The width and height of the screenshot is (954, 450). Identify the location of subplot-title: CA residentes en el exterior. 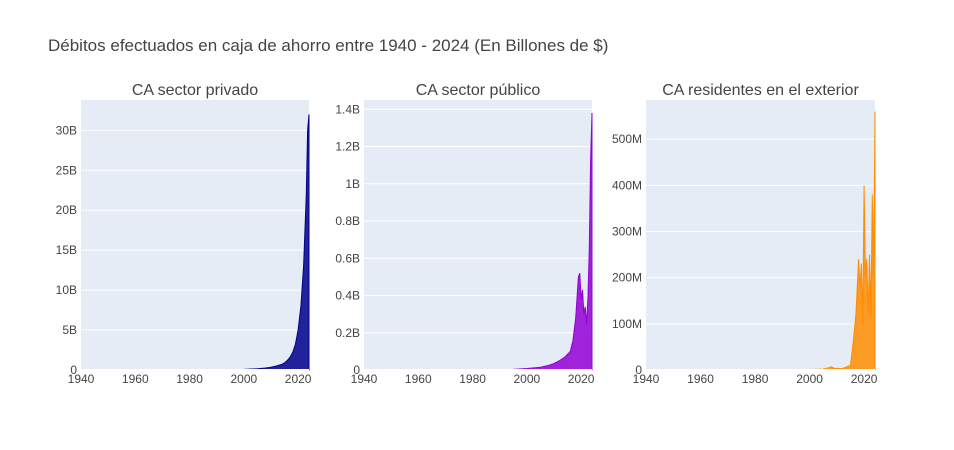
(760, 90).